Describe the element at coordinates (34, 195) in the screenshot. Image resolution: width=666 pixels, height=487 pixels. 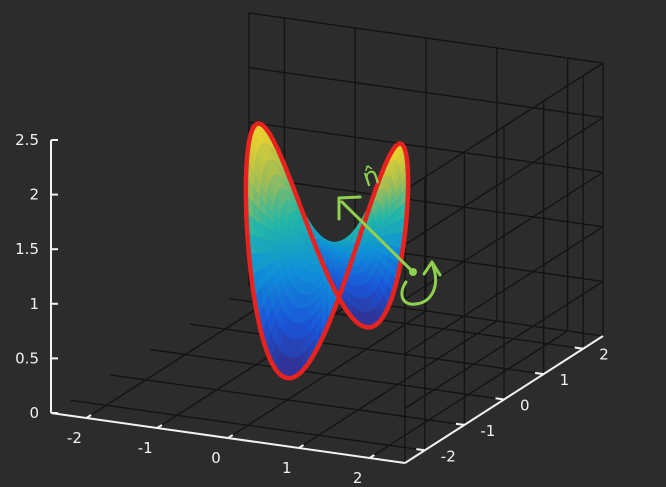
I see `z-tick-label: 2` at that location.